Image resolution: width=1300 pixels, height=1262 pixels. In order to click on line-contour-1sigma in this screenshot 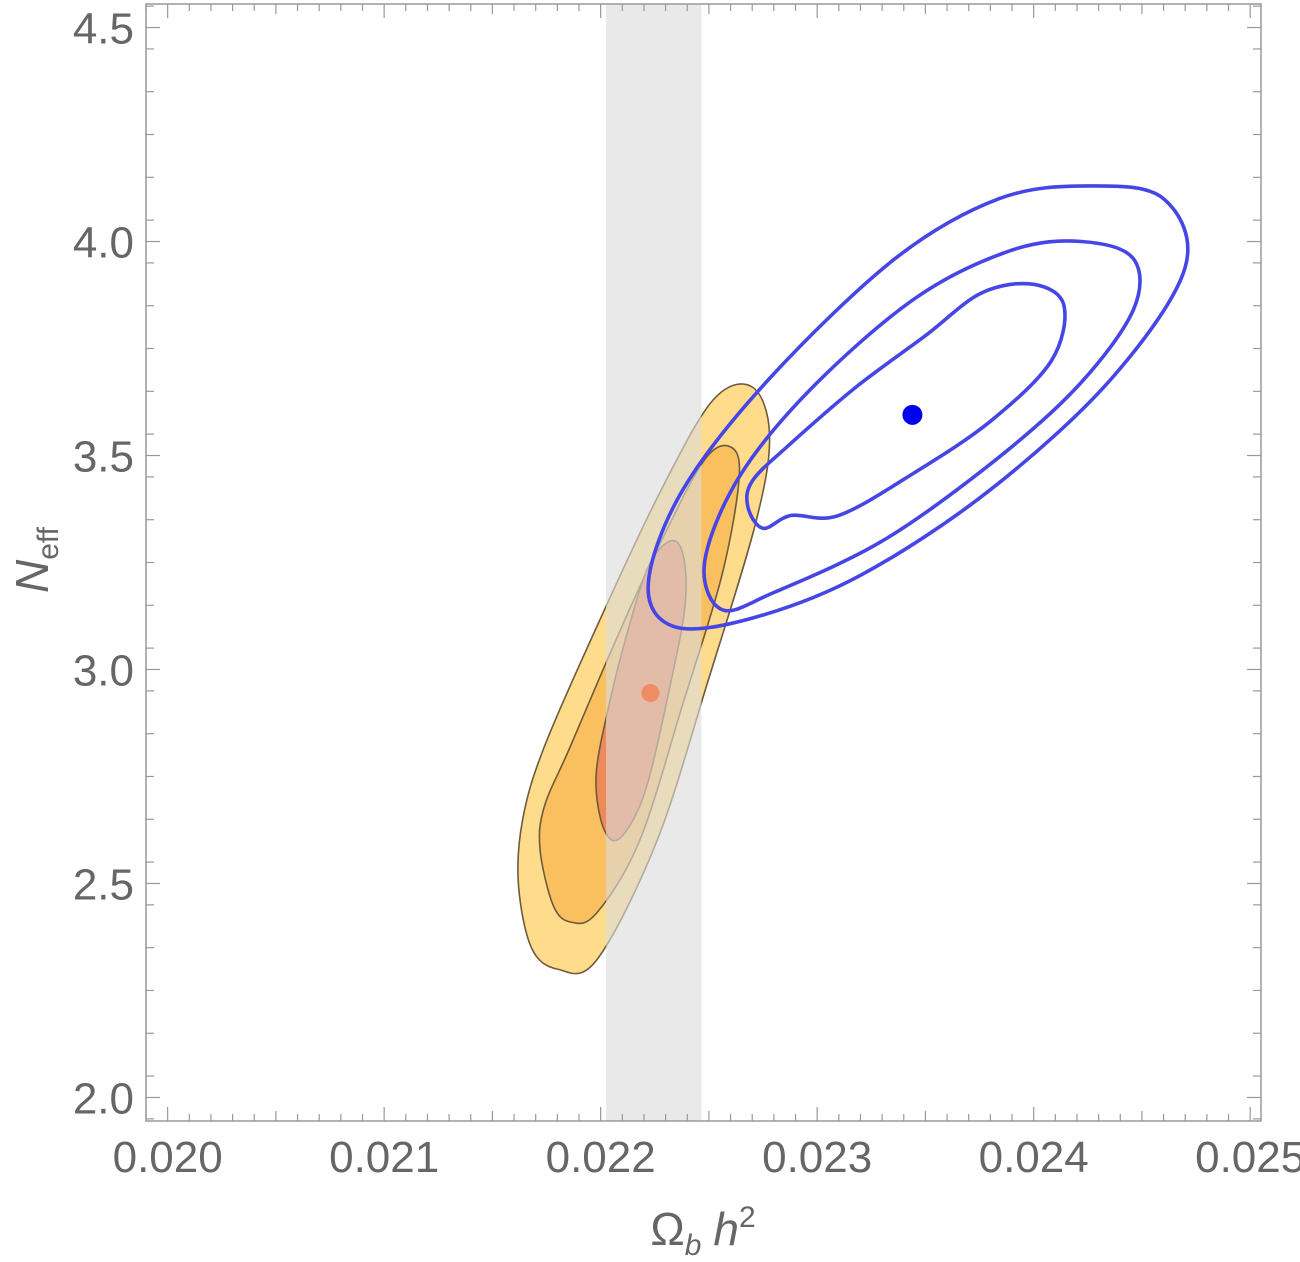, I will do `click(905, 406)`.